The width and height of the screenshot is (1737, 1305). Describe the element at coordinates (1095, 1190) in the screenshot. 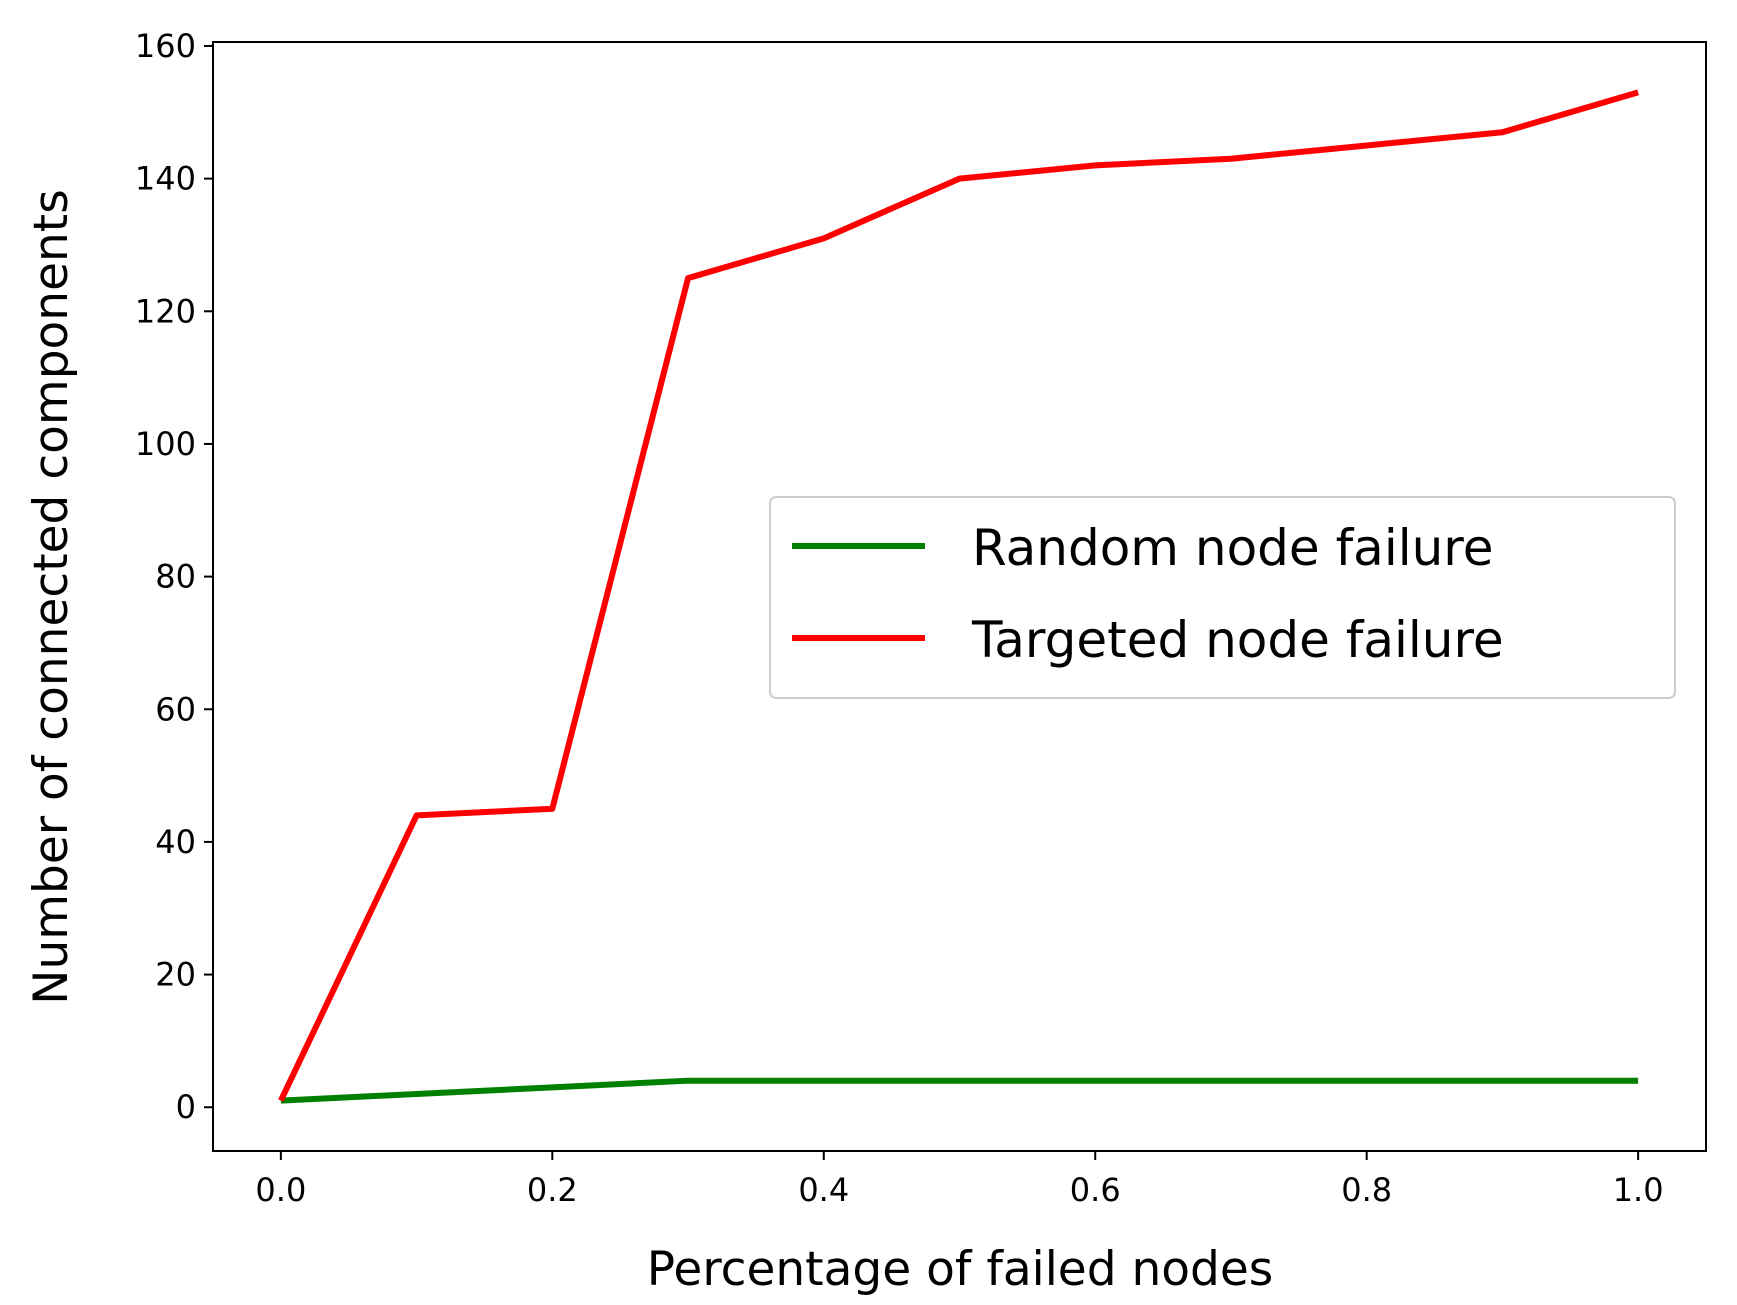

I see `x-tick-label: 0.6` at that location.